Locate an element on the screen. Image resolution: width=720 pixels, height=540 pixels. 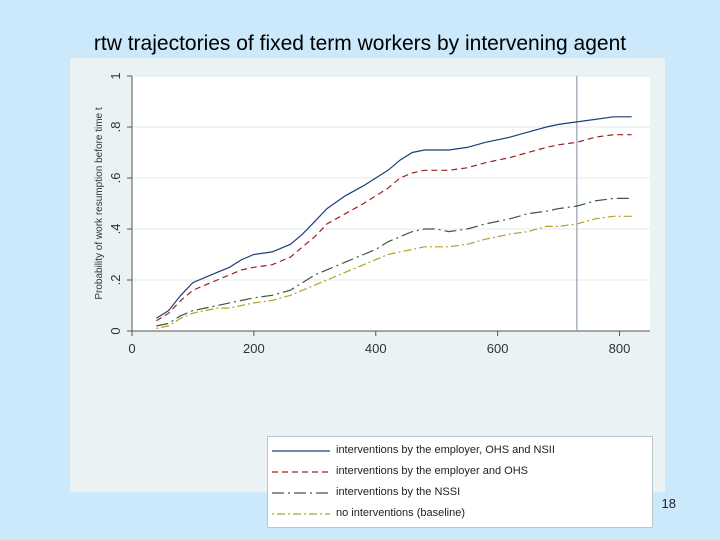
legend-item: interventions by the employer and OHS is located at coordinates (460, 472).